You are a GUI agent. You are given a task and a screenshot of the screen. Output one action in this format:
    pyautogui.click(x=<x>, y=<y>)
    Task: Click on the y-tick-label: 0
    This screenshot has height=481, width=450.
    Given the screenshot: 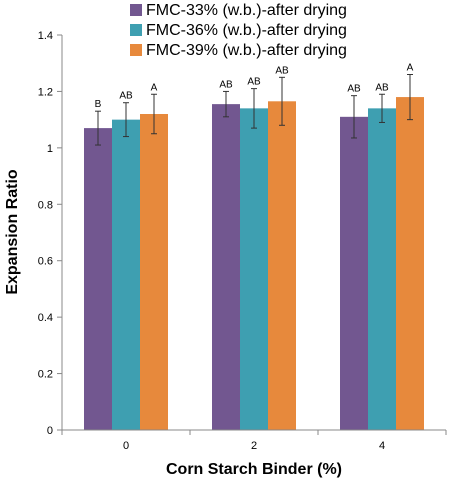 What is the action you would take?
    pyautogui.click(x=50, y=431)
    